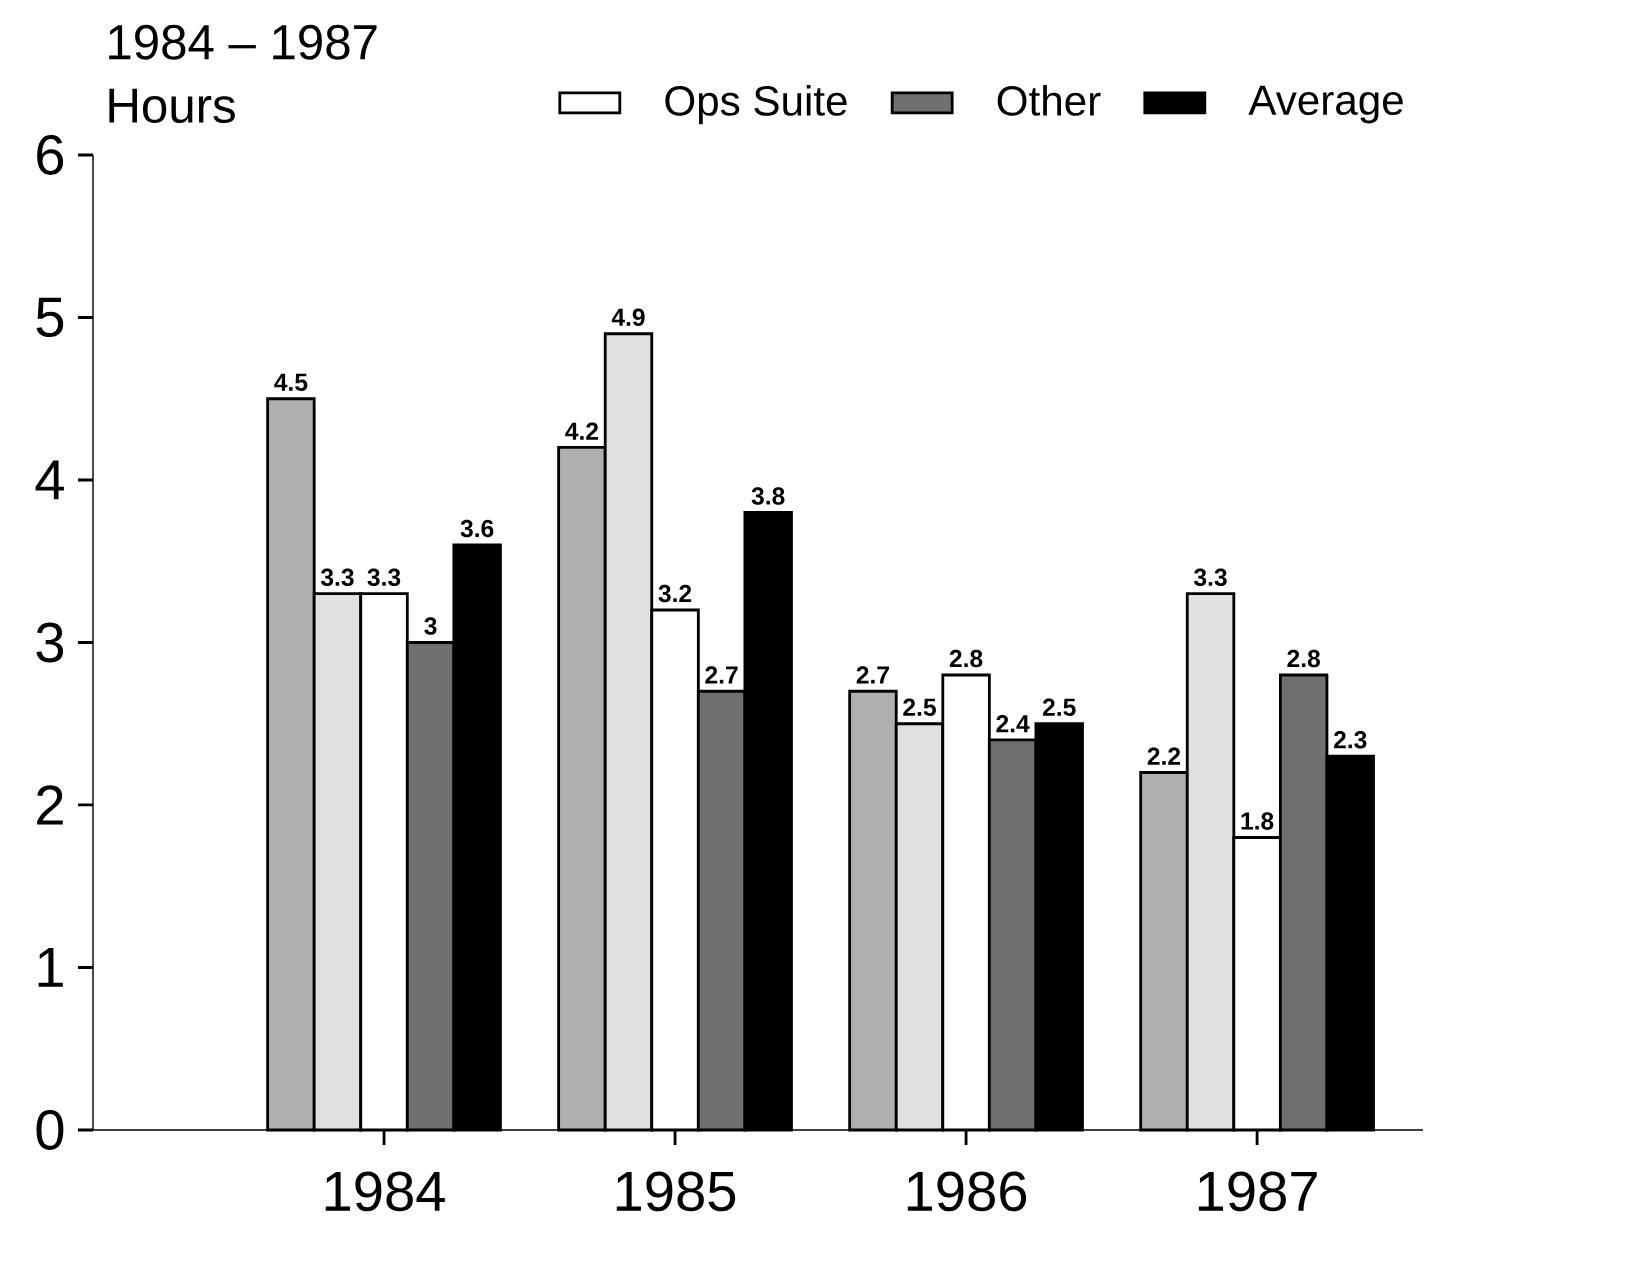 The image size is (1638, 1265). I want to click on y-tick-label: 5, so click(50, 317).